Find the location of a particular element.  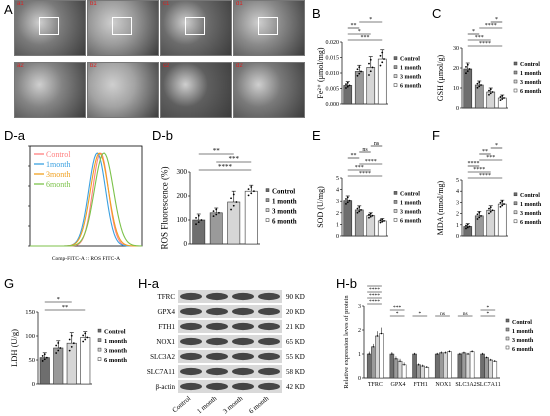

y-axis-label: MDA (nmol/mg) is located at coordinates (440, 207).